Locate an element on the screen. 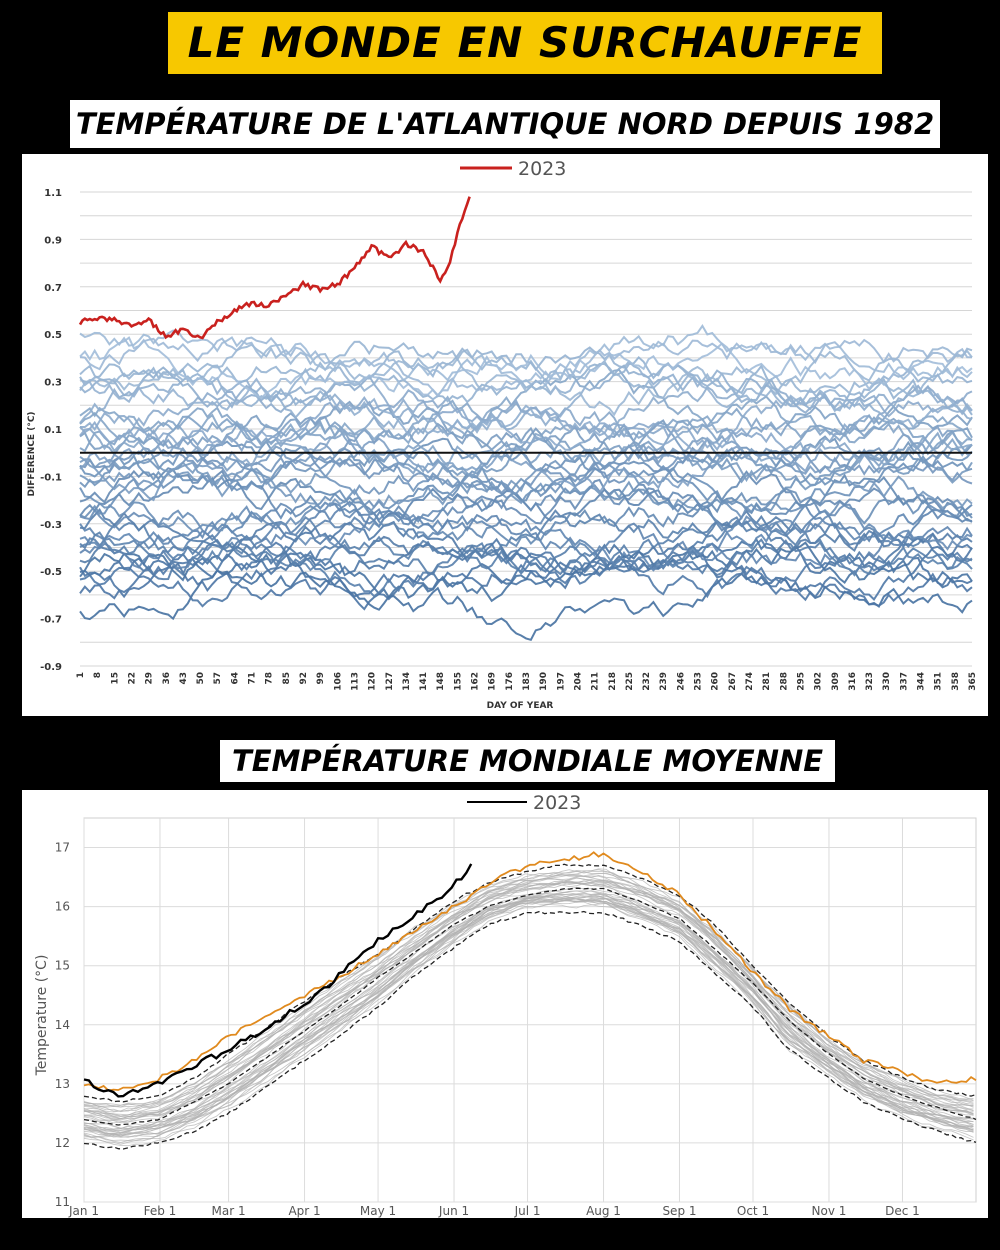 The width and height of the screenshot is (1000, 1250). legend-label-2023-global: 2023 is located at coordinates (557, 803).